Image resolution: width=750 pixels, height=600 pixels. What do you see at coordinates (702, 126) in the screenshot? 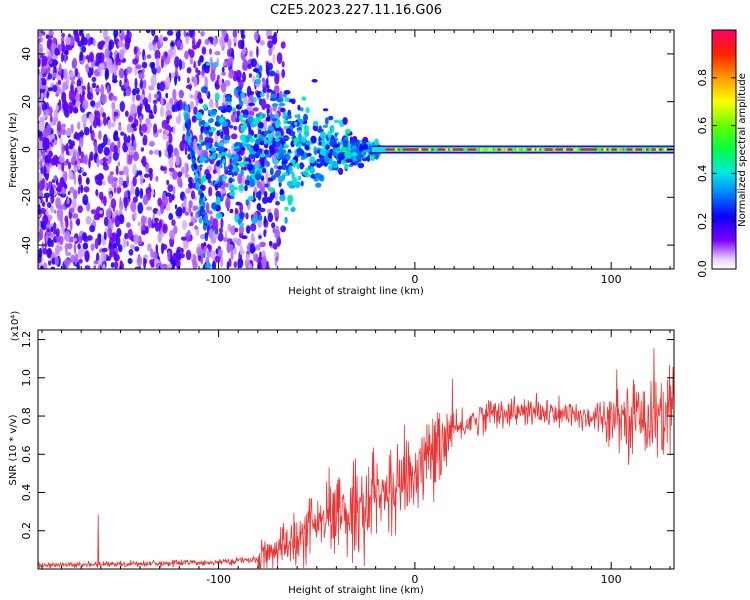
I see `colorbar-tick-label: 0.6` at bounding box center [702, 126].